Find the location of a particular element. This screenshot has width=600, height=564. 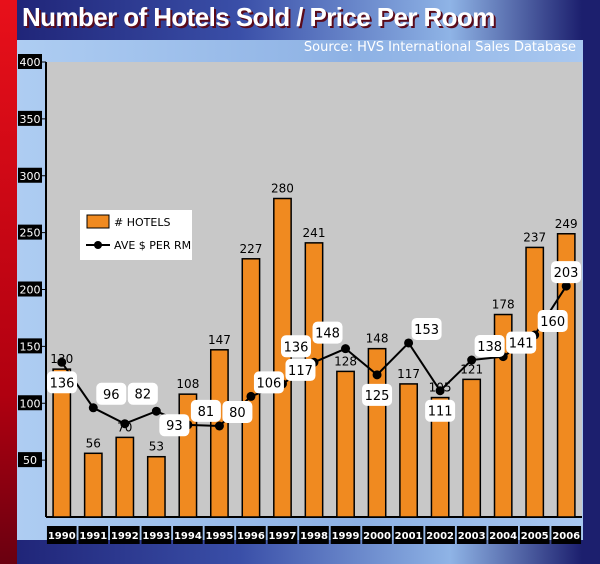

x-tick-label: 1993 is located at coordinates (156, 536).